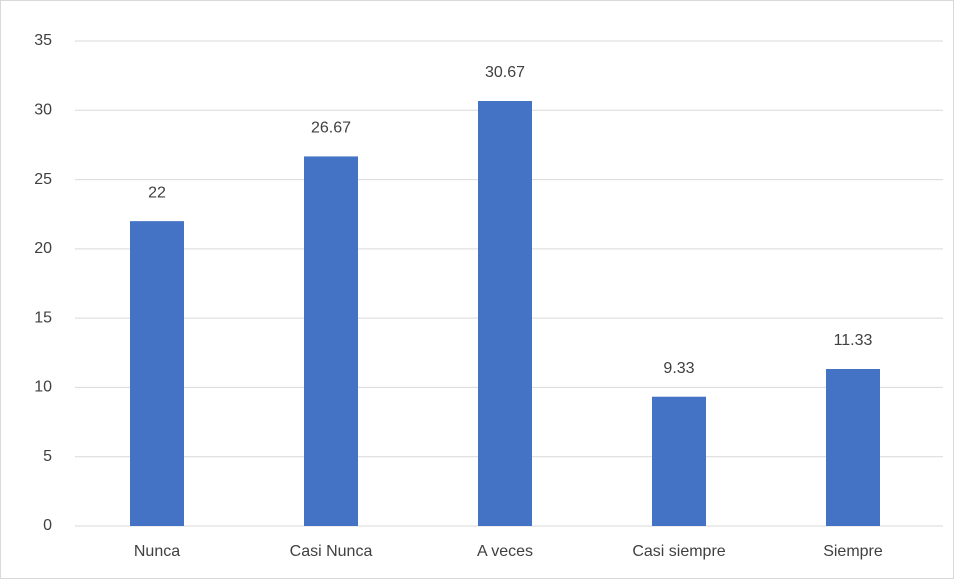  I want to click on y-tick-label: 25, so click(43, 179).